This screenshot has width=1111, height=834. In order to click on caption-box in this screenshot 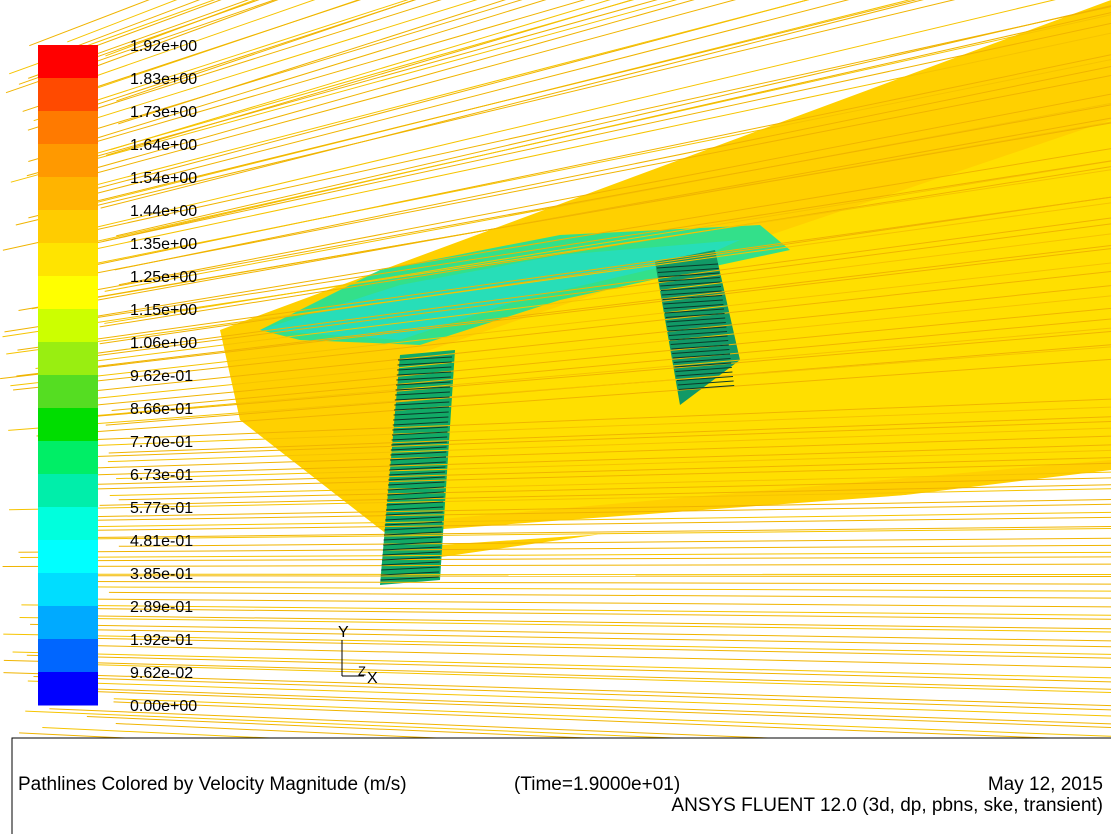, I will do `click(561, 785)`.